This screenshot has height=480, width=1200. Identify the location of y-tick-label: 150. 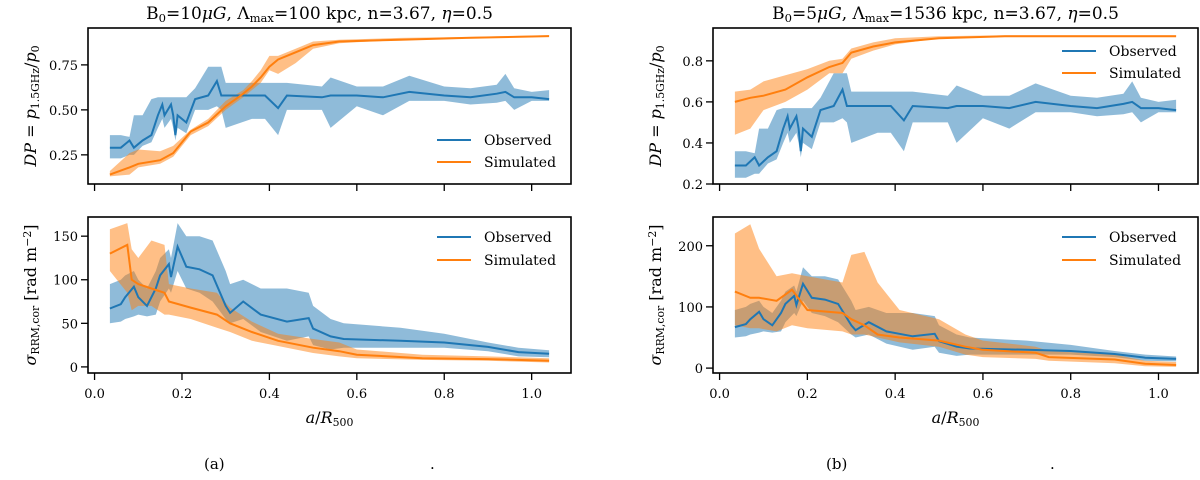
(65, 237).